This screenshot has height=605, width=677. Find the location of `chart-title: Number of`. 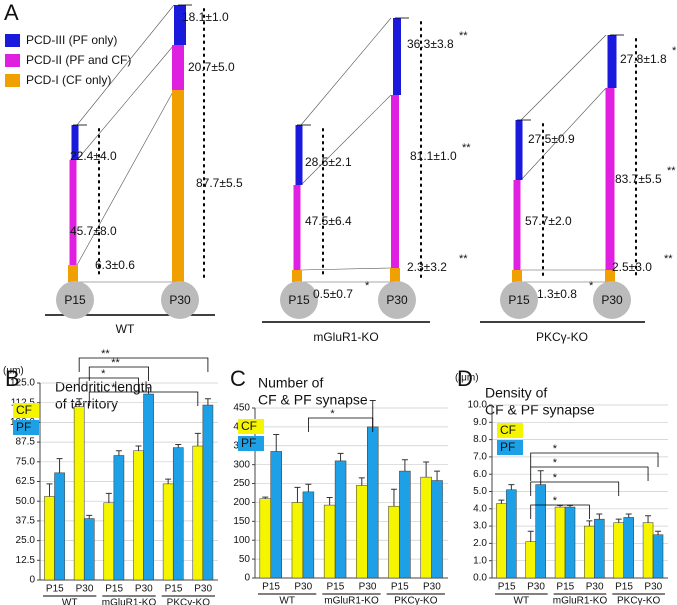

chart-title: Number of is located at coordinates (290, 383).